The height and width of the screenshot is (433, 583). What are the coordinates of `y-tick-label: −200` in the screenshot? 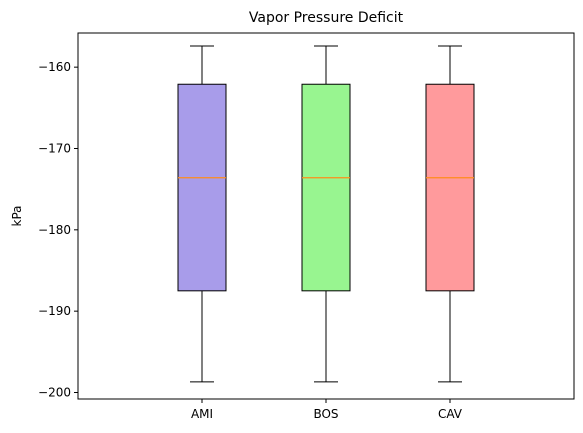 It's located at (54, 392).